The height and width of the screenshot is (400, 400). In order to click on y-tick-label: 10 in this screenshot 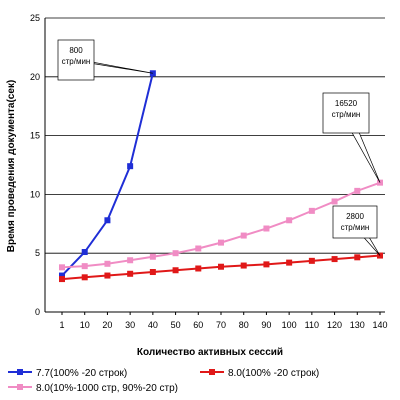, I will do `click(35, 194)`.